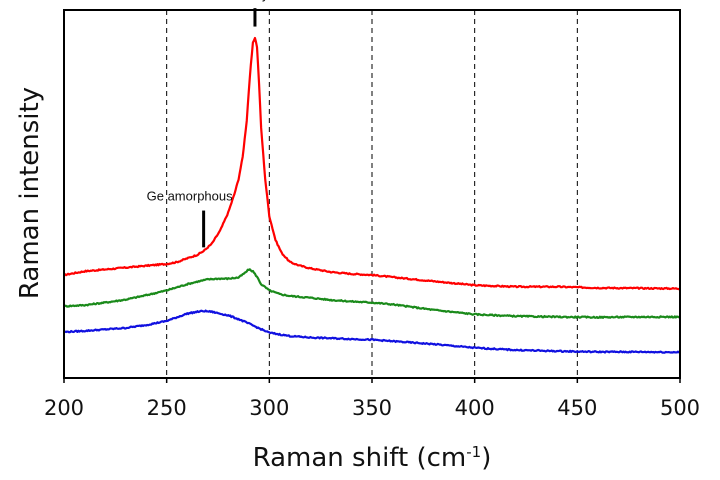 This screenshot has height=480, width=720. Describe the element at coordinates (30, 193) in the screenshot. I see `y-axis-label: Raman intensity` at that location.